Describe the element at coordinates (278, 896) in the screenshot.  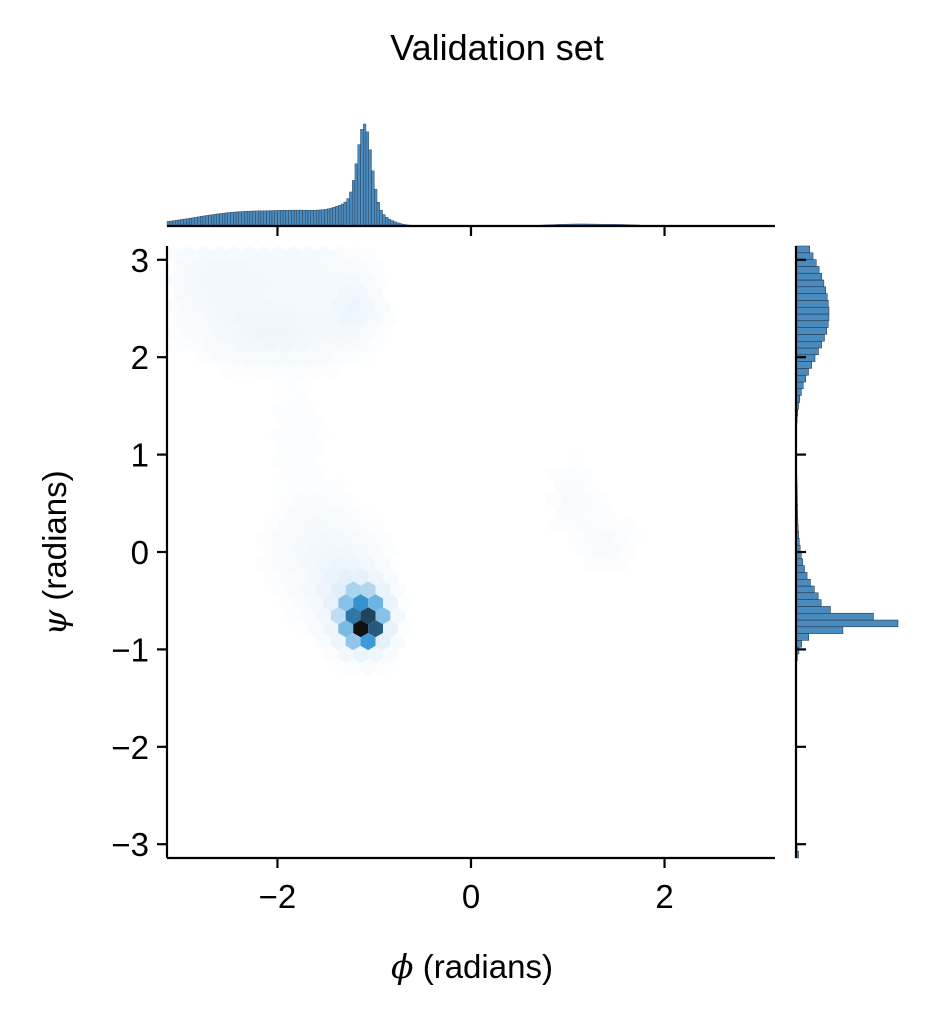
I see `x-tick-label: −2` at that location.